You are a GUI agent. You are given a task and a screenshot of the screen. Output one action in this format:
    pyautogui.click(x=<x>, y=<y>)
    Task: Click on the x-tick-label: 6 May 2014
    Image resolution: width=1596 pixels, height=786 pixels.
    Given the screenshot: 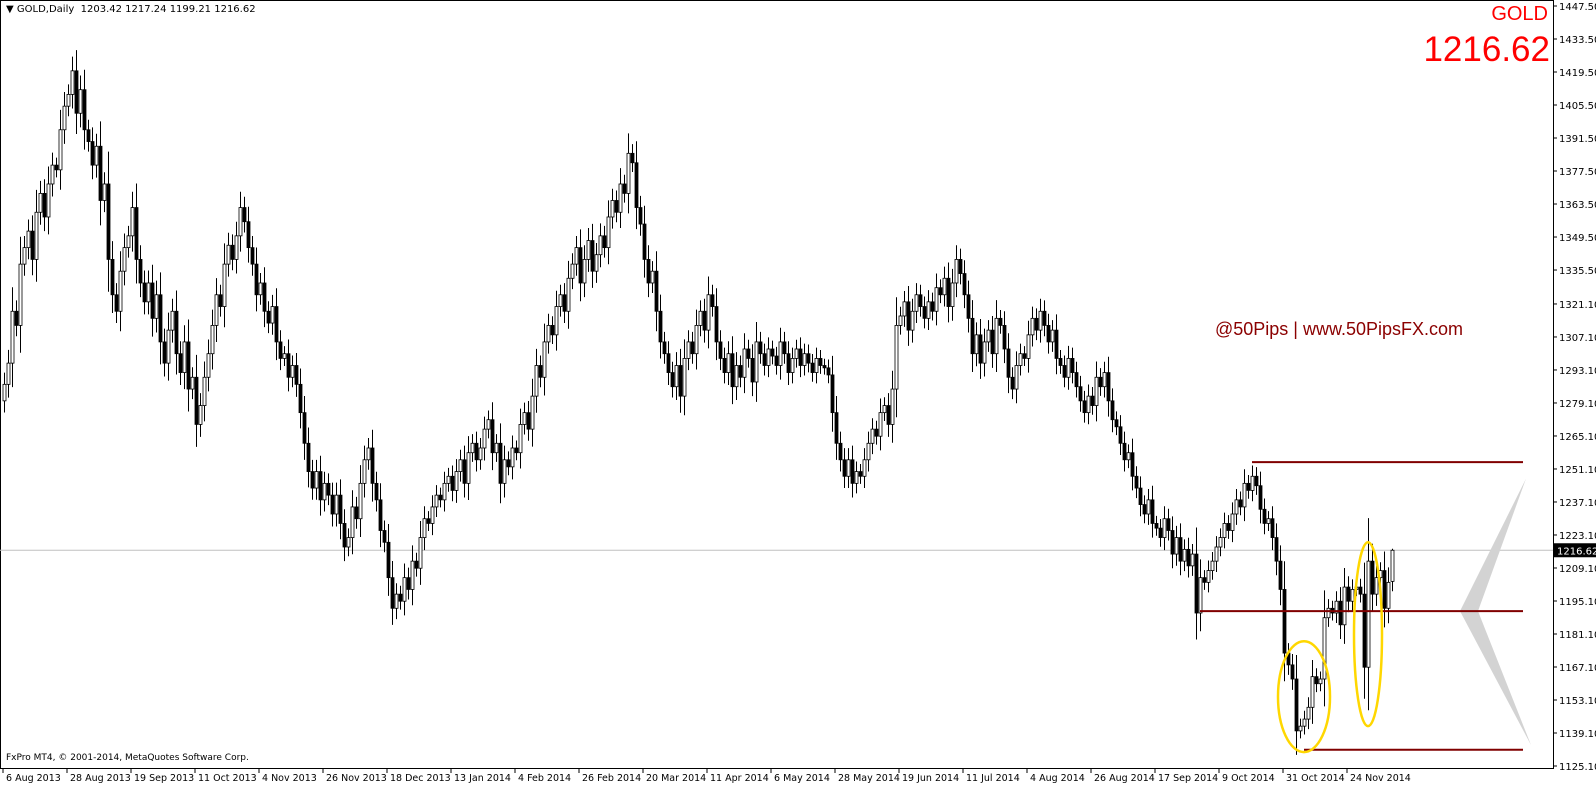 What is the action you would take?
    pyautogui.click(x=802, y=778)
    